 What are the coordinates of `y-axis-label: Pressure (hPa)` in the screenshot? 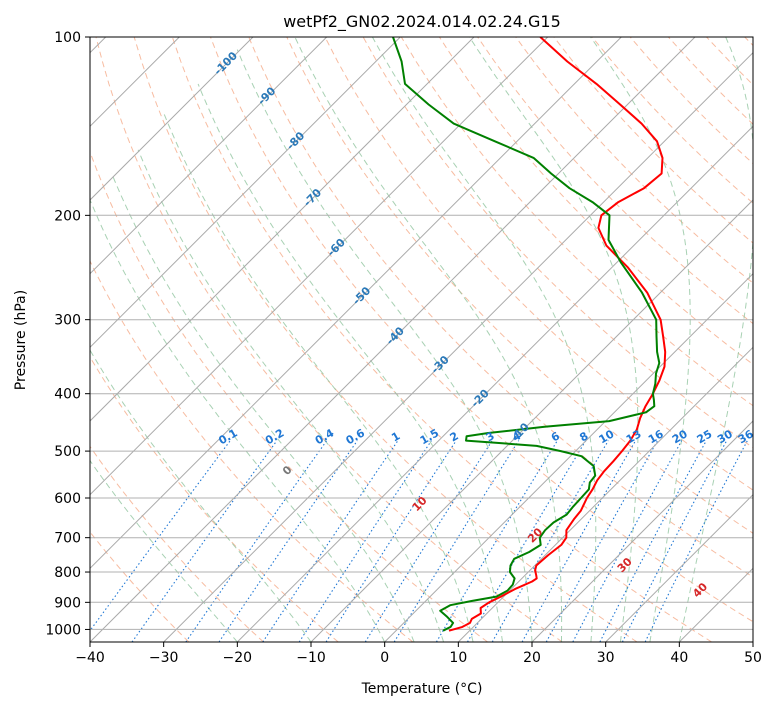 It's located at (21, 340).